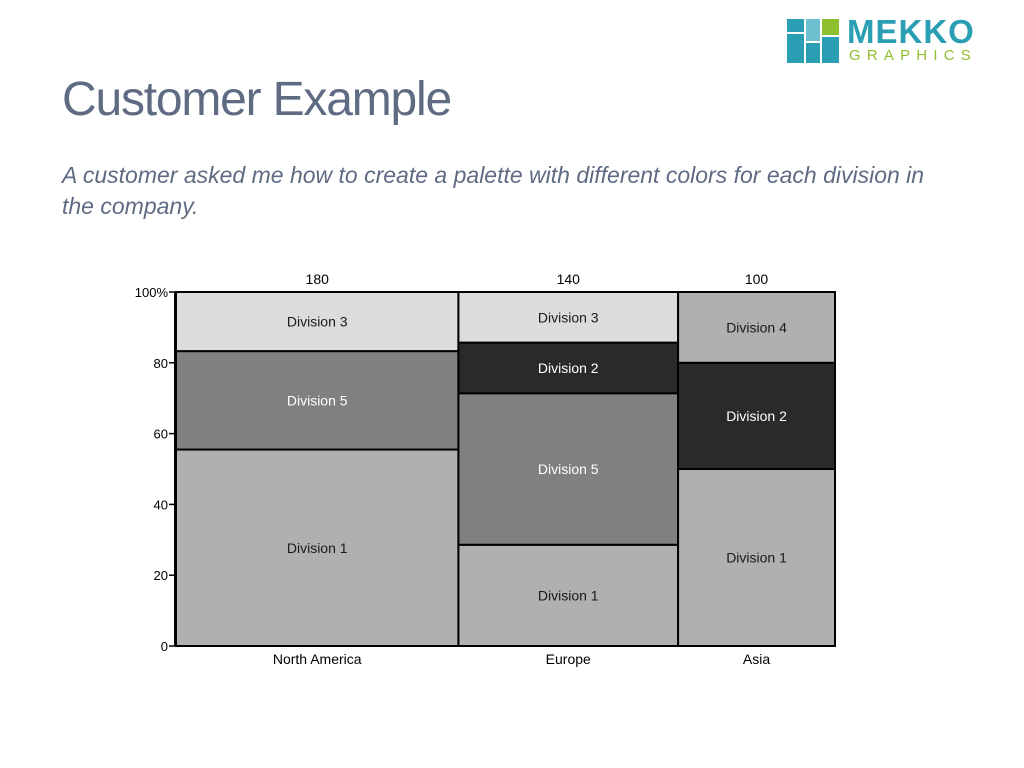  What do you see at coordinates (161, 363) in the screenshot?
I see `y-tick-label: 80` at bounding box center [161, 363].